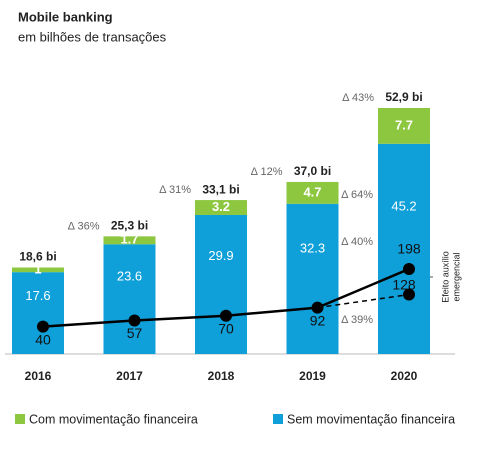 Image resolution: width=479 pixels, height=450 pixels. Describe the element at coordinates (371, 419) in the screenshot. I see `legend-label: Sem movimentação financeira` at that location.